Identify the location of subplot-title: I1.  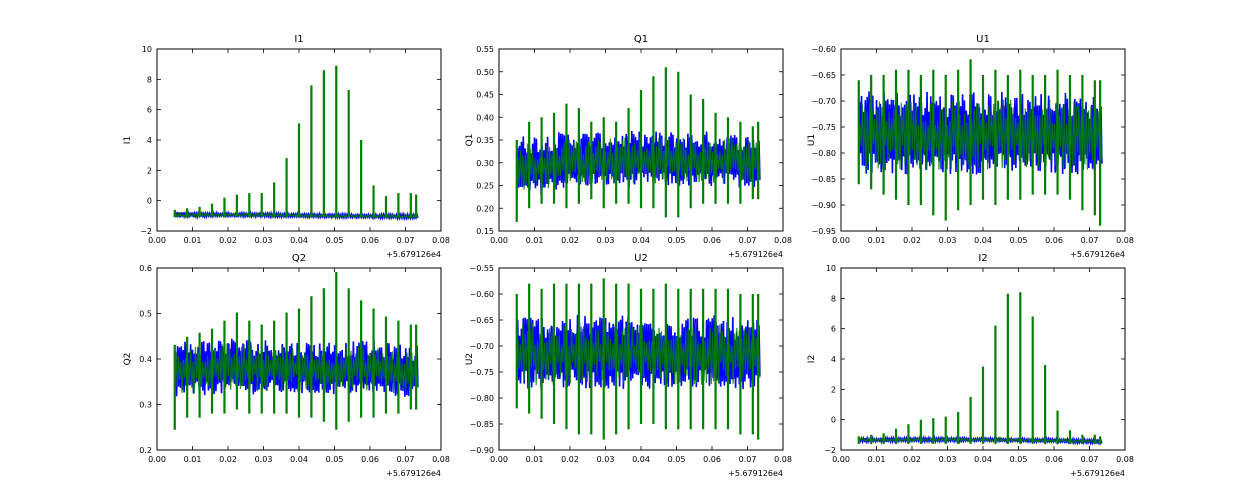
(298, 39).